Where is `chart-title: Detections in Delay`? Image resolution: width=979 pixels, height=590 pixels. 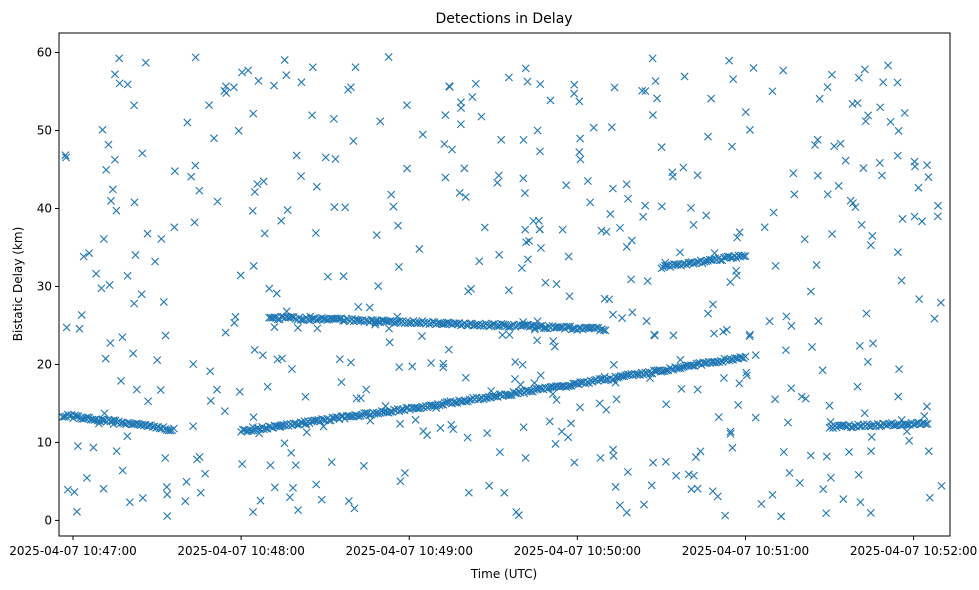 chart-title: Detections in Delay is located at coordinates (503, 19).